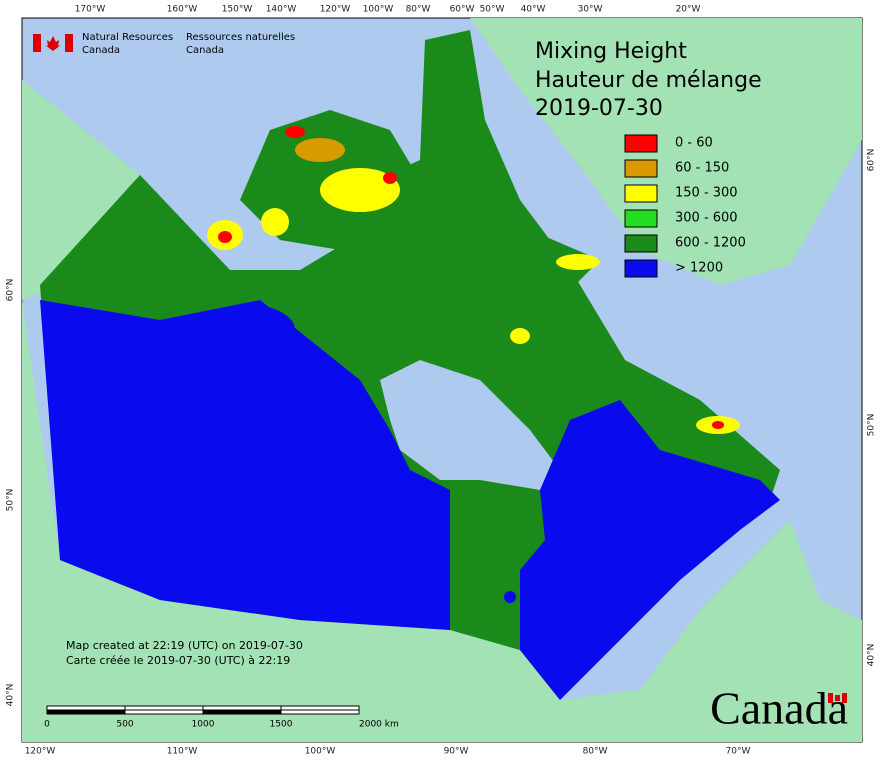 The height and width of the screenshot is (764, 880). What do you see at coordinates (182, 10) in the screenshot?
I see `graticule-label: 160°W` at bounding box center [182, 10].